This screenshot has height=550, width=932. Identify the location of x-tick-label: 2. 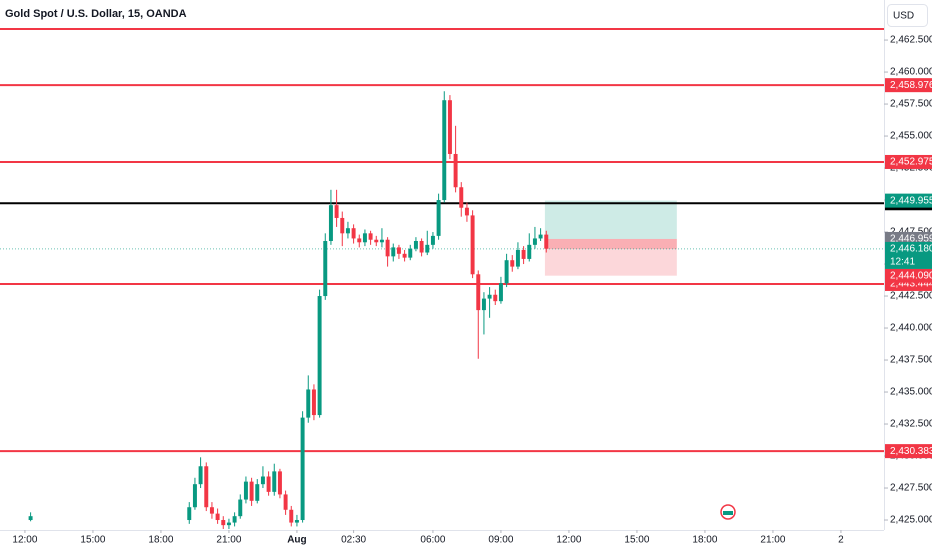
(841, 540).